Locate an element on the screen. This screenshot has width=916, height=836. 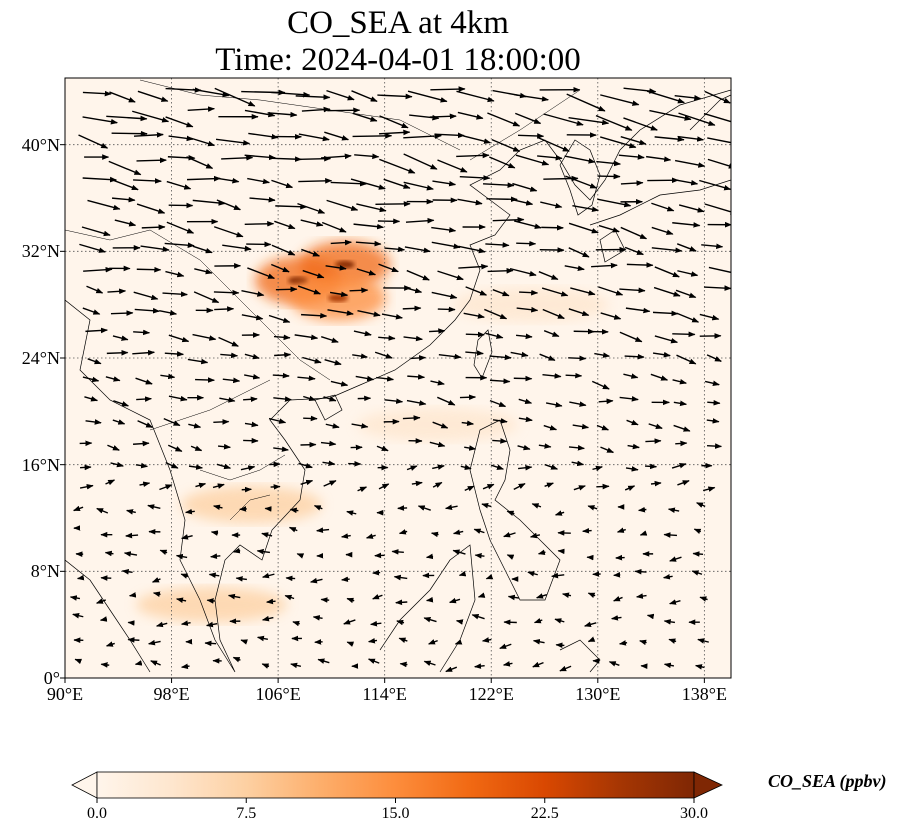
colorbar-extend-high is located at coordinates (708, 785).